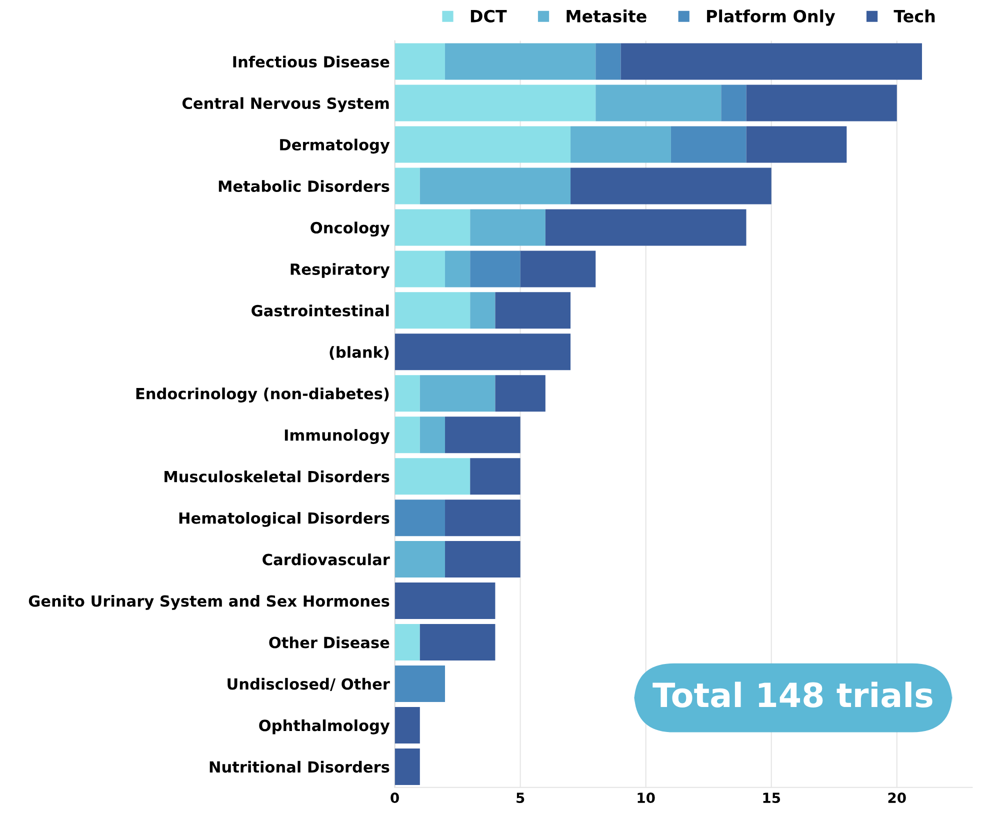 This screenshot has height=816, width=987. What do you see at coordinates (324, 726) in the screenshot?
I see `y-tick-label: Ophthalmology` at bounding box center [324, 726].